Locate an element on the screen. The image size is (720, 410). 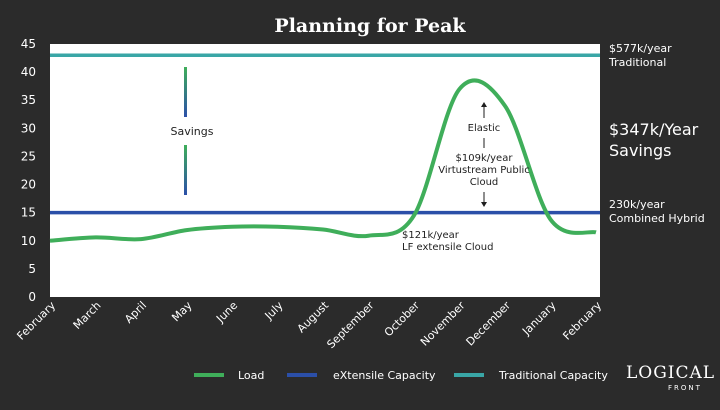
legend-label-load: Load is located at coordinates (251, 375).